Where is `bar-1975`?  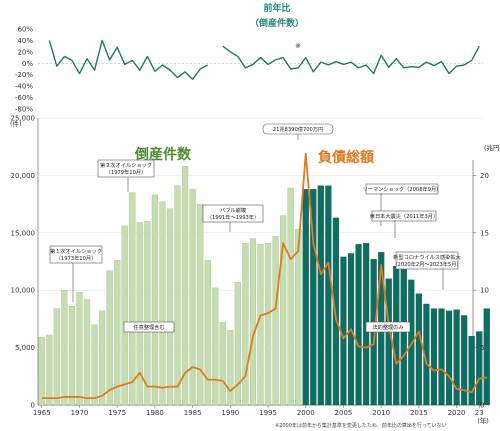 bar-1975 is located at coordinates (117, 333).